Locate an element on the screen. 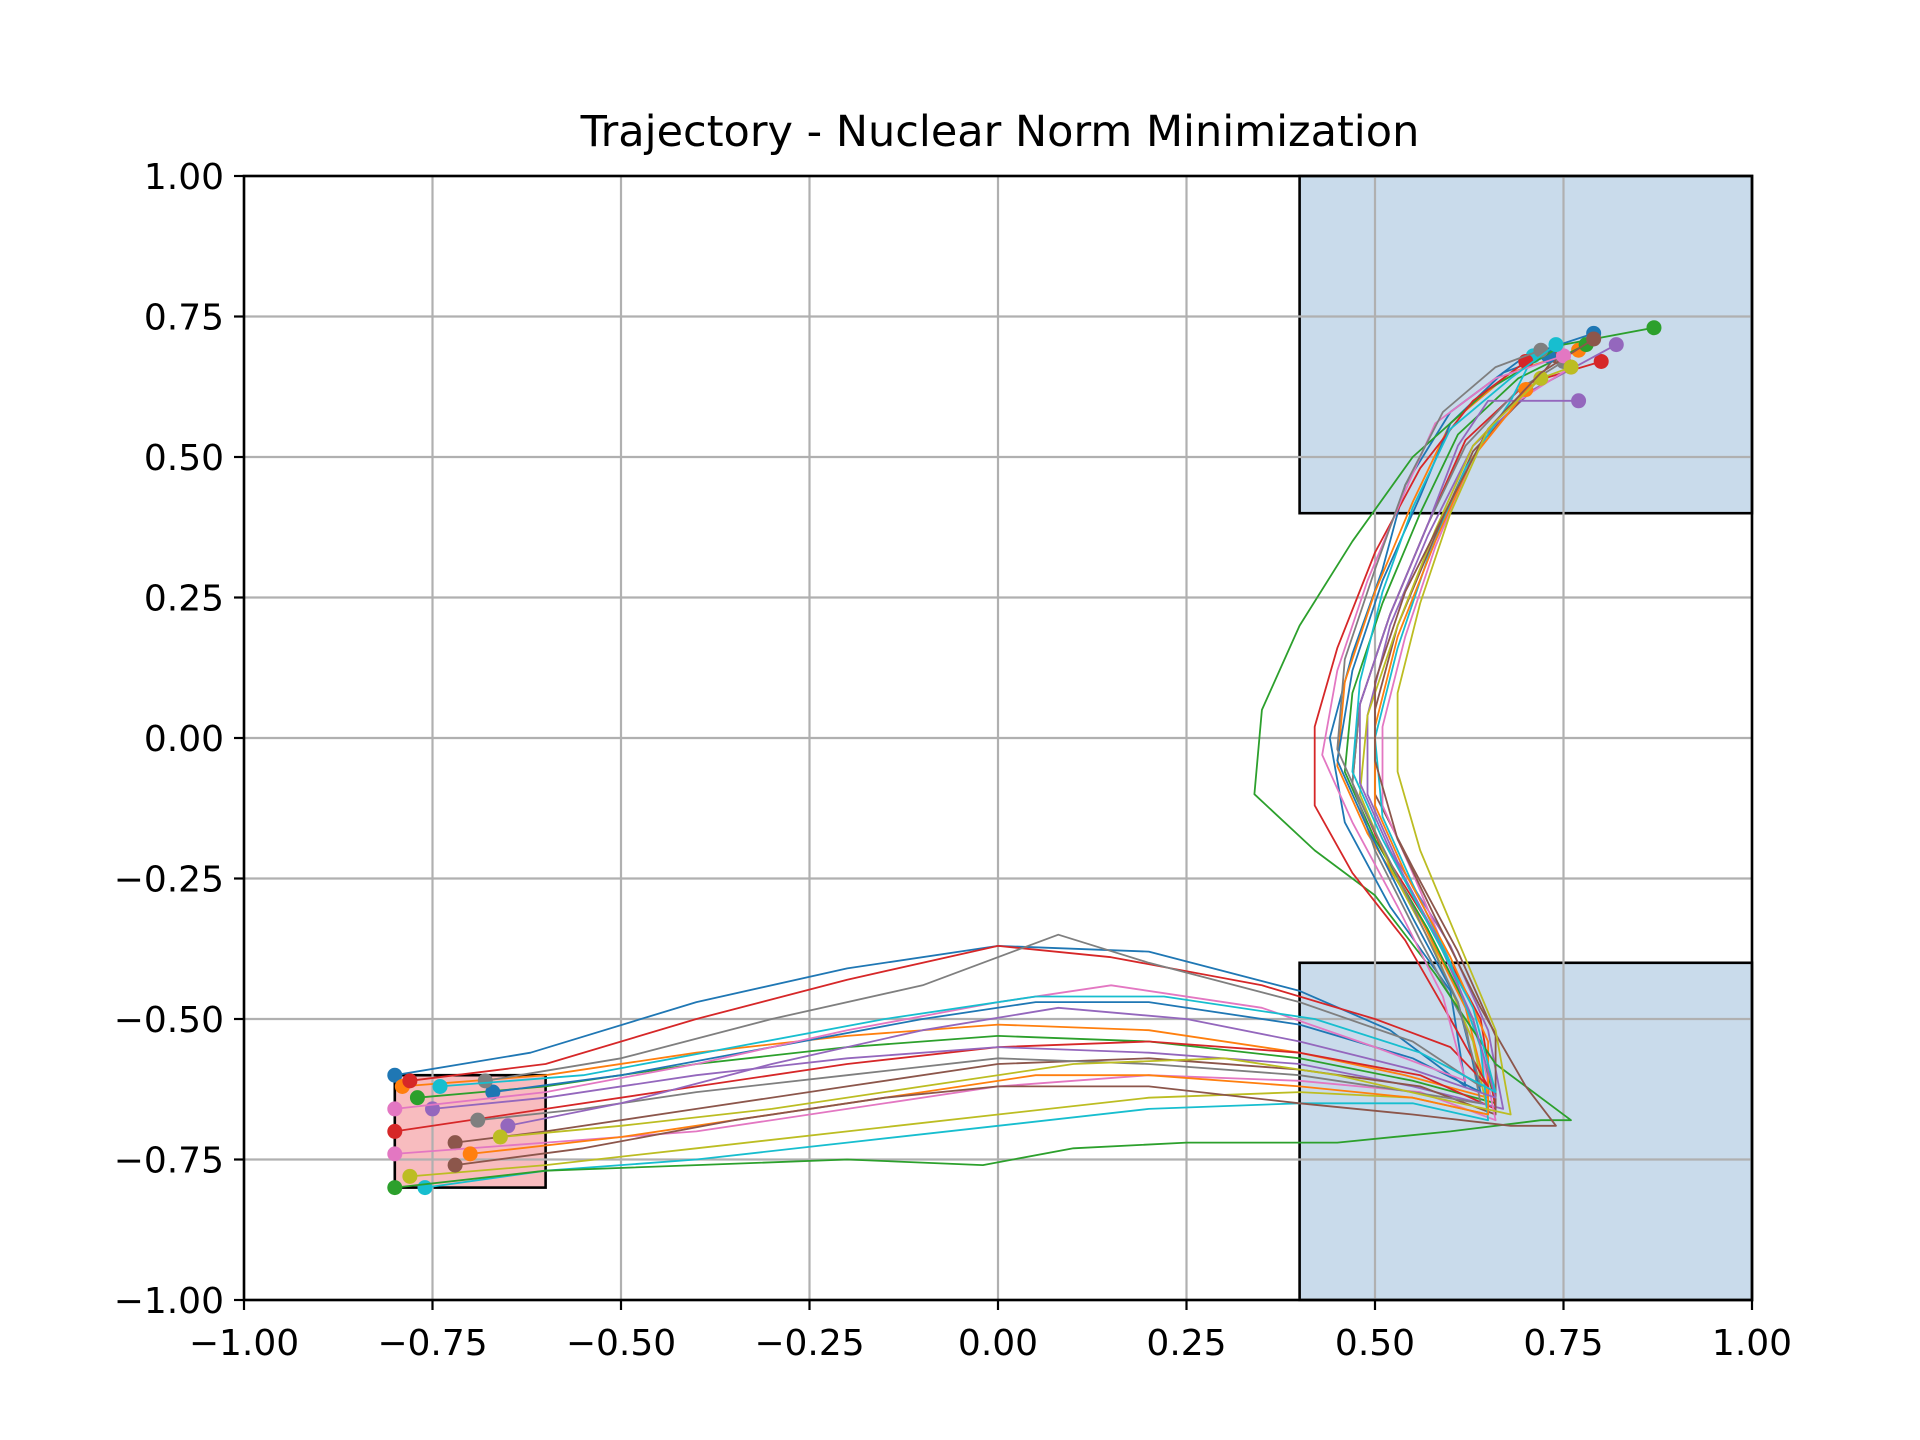 The height and width of the screenshot is (1440, 1920). y-tick-label: −0.50 is located at coordinates (169, 1020).